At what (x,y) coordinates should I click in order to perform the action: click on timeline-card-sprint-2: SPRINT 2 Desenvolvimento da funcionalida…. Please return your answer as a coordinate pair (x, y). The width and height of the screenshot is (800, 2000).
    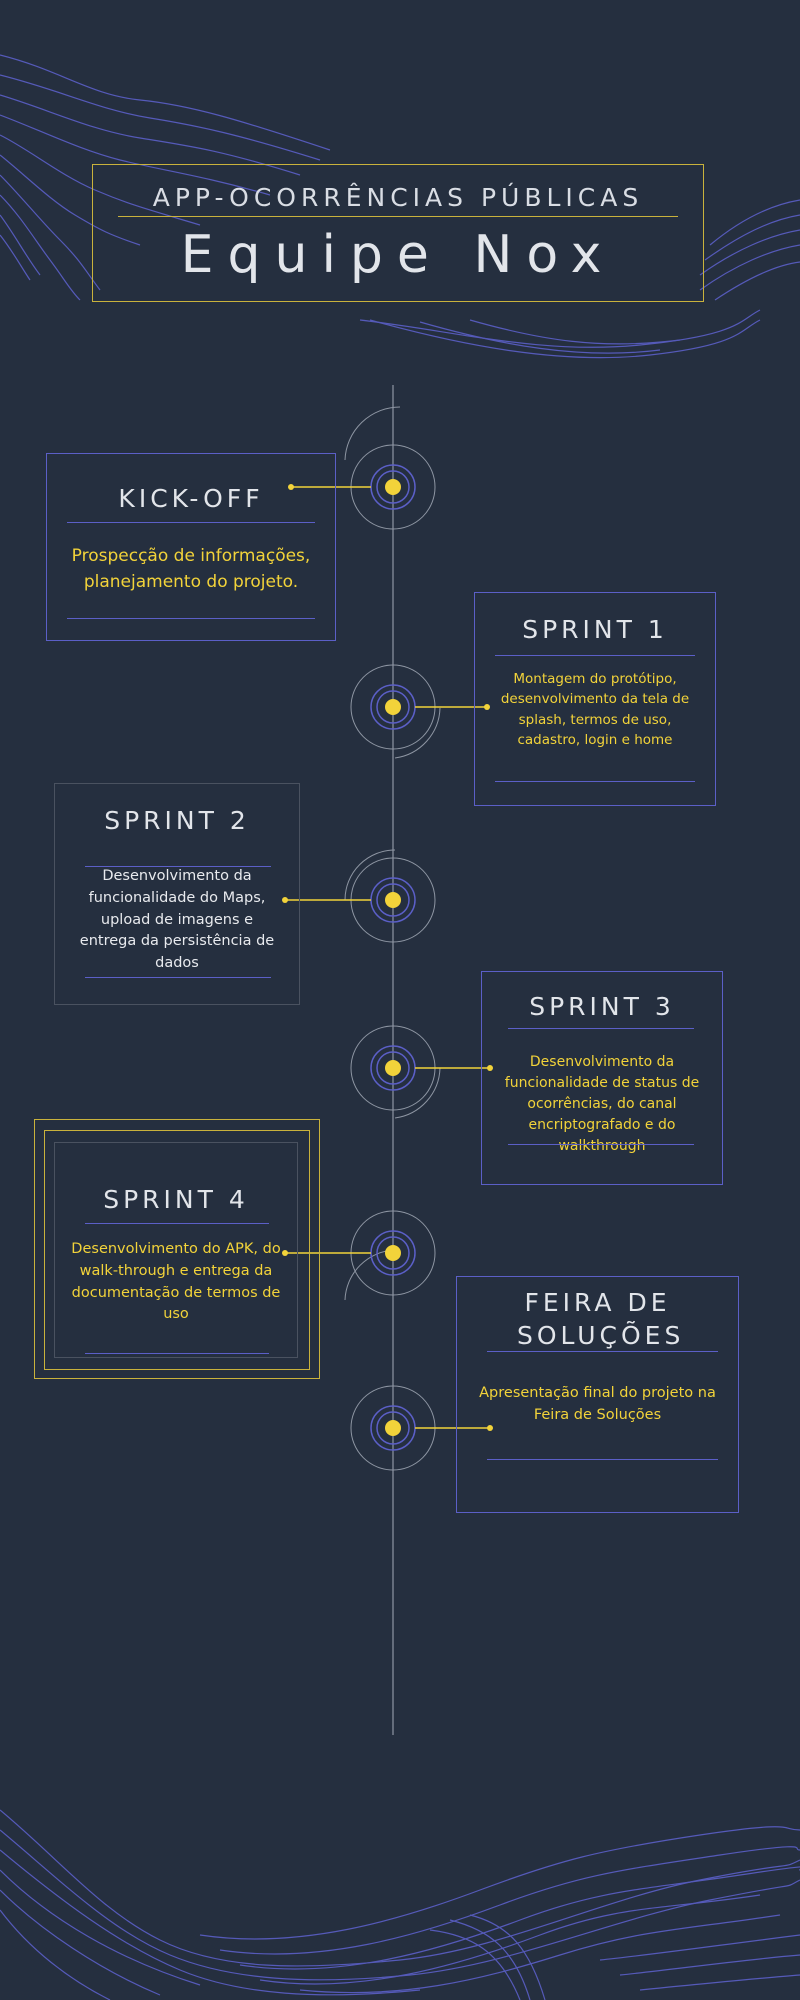
    Looking at the image, I should click on (177, 894).